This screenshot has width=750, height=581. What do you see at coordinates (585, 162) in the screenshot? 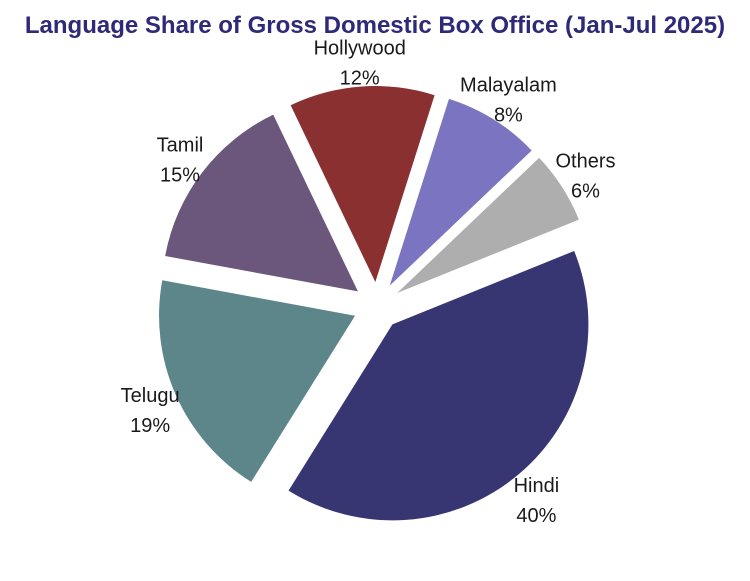
I see `slice-category-label: Others` at bounding box center [585, 162].